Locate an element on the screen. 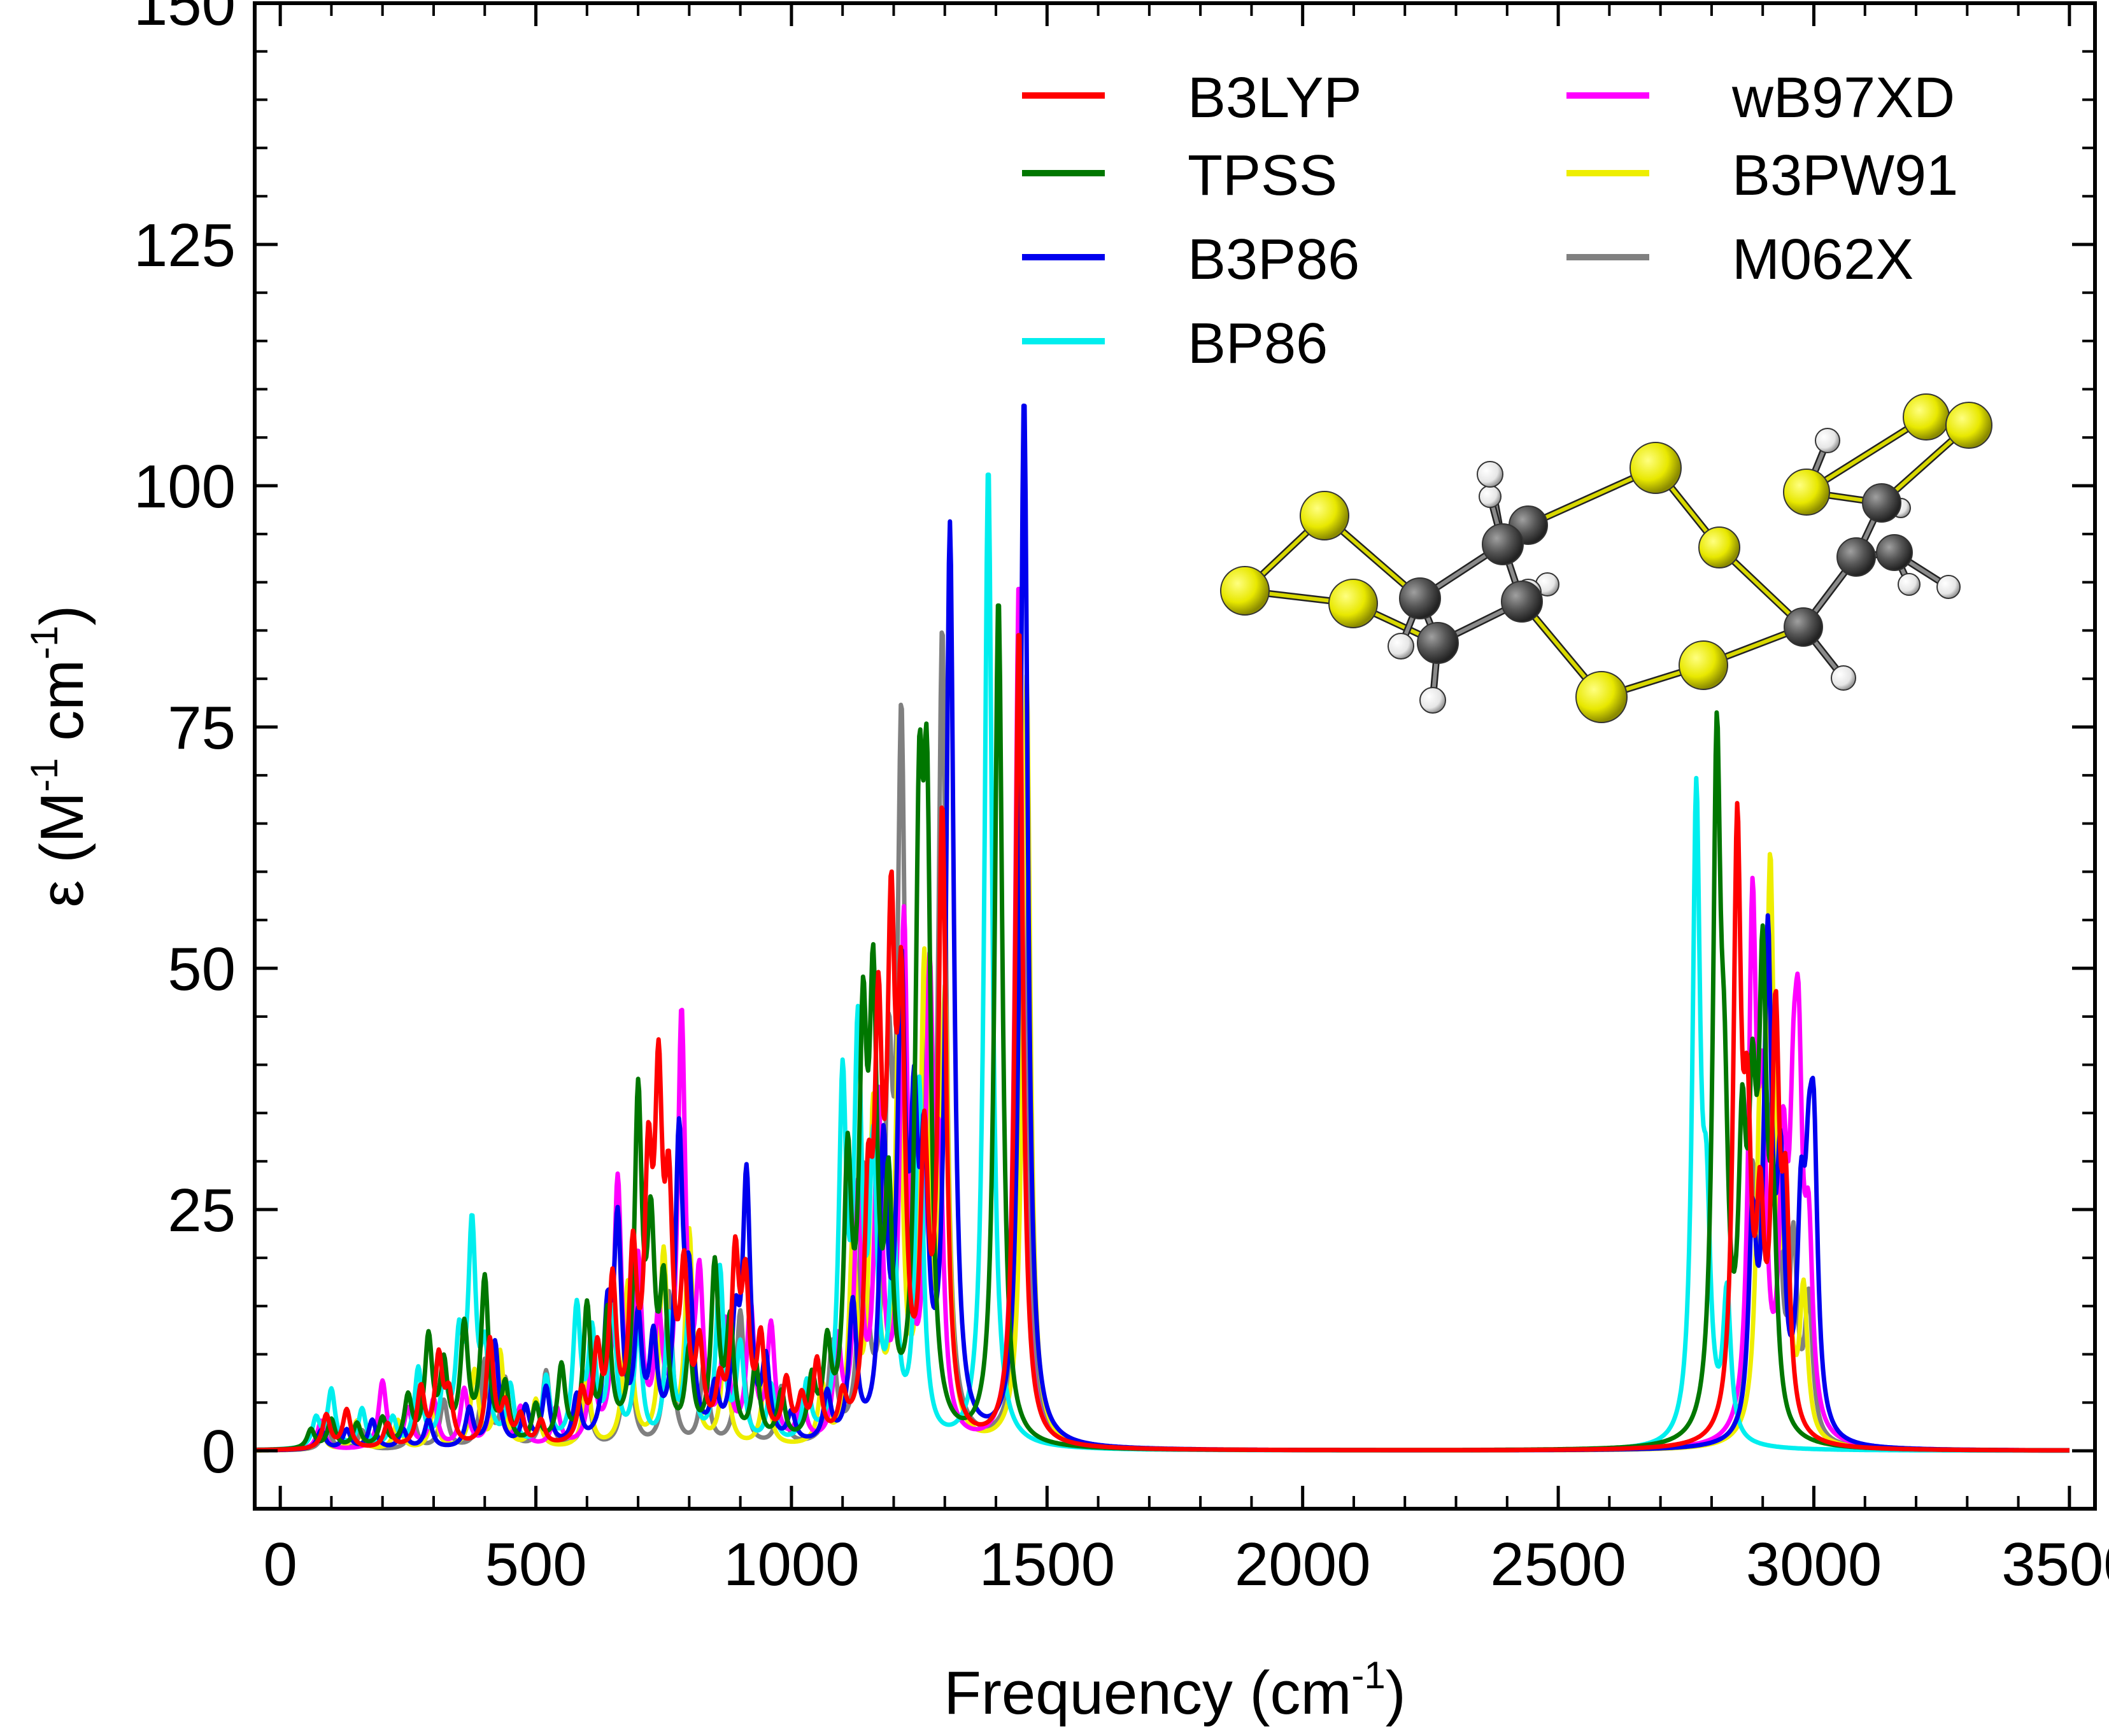  legend-label-bp86: BP86 is located at coordinates (1258, 344).